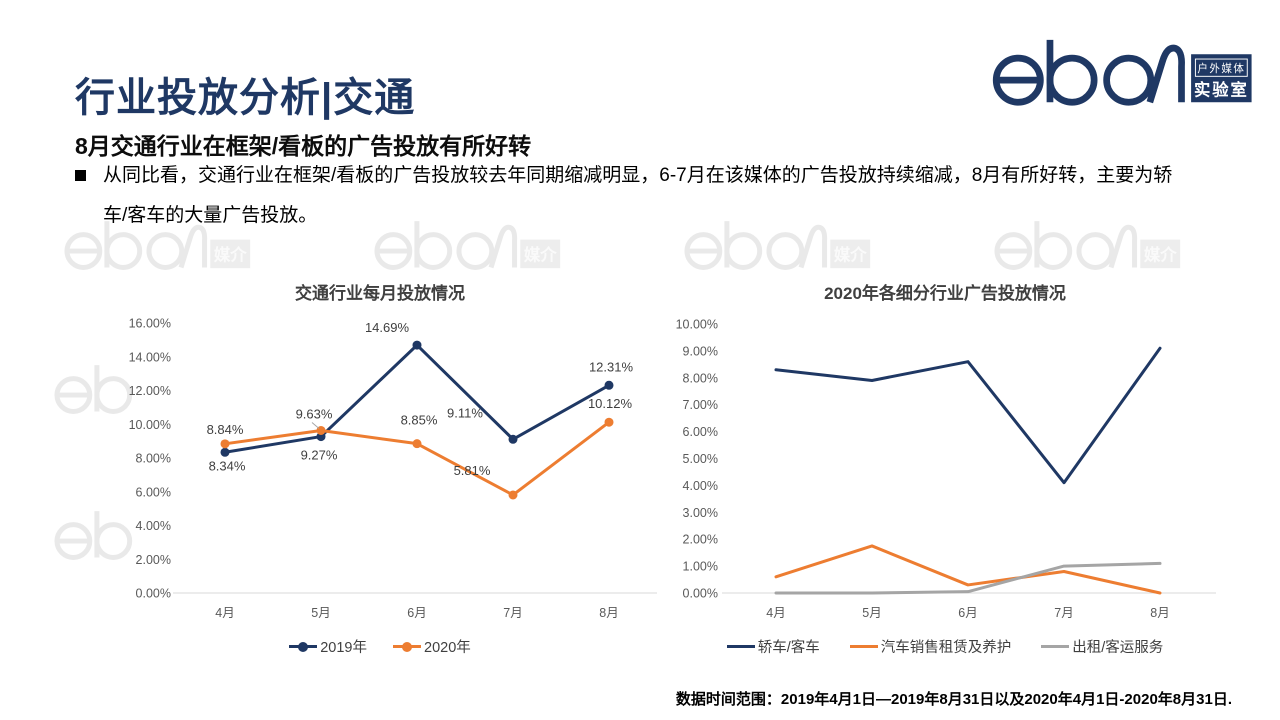 This screenshot has height=720, width=1280. What do you see at coordinates (315, 425) in the screenshot?
I see `label-leader-line` at bounding box center [315, 425].